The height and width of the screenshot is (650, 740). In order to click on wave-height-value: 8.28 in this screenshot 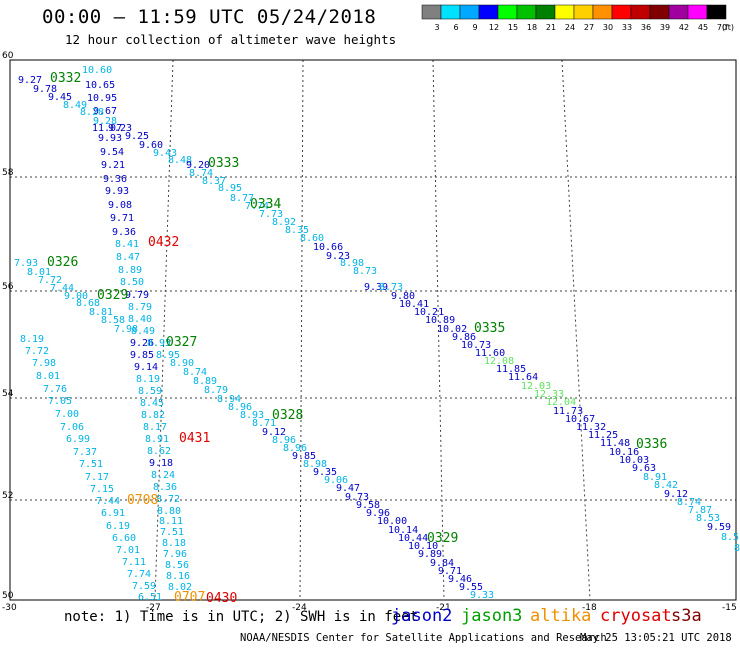, I will do `click(92, 112)`.